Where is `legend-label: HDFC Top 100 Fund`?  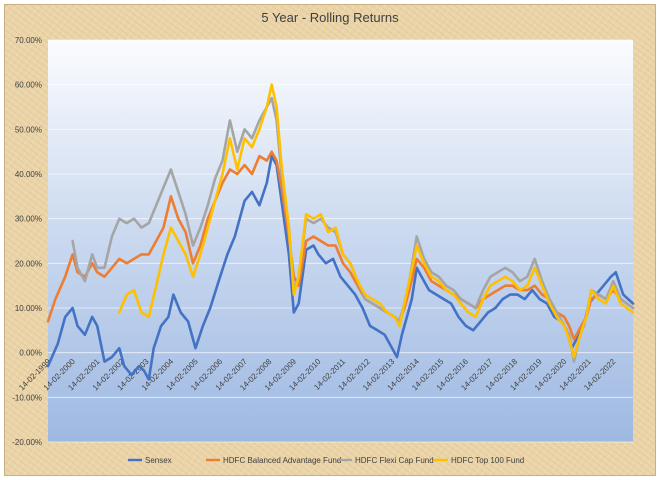 legend-label: HDFC Top 100 Fund is located at coordinates (487, 460).